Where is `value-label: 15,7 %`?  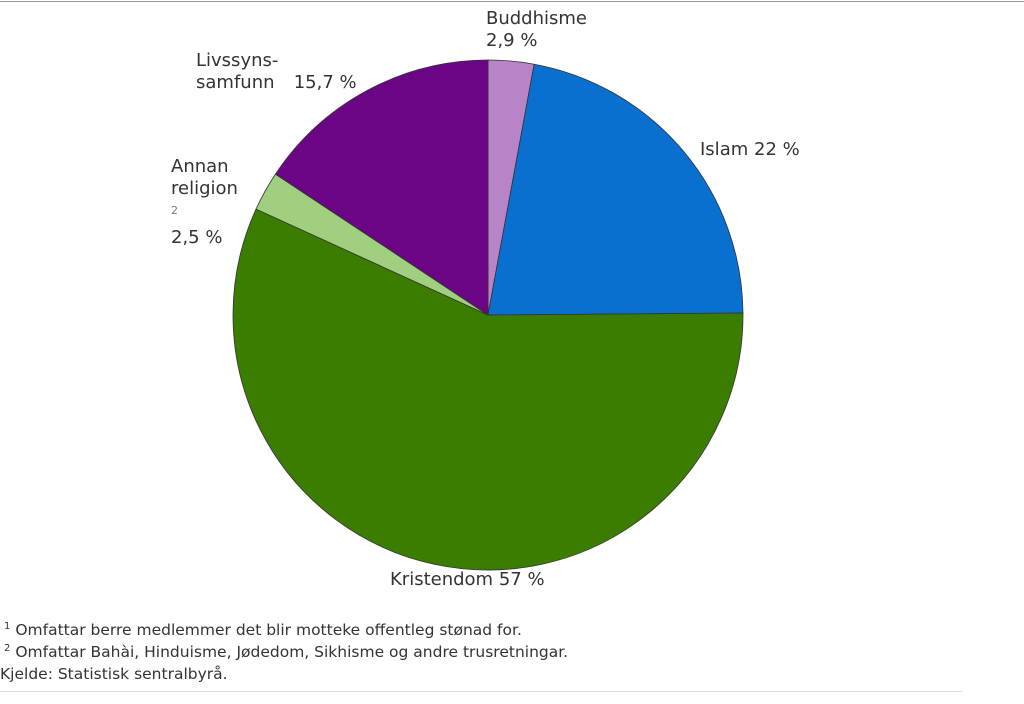
value-label: 15,7 % is located at coordinates (325, 82).